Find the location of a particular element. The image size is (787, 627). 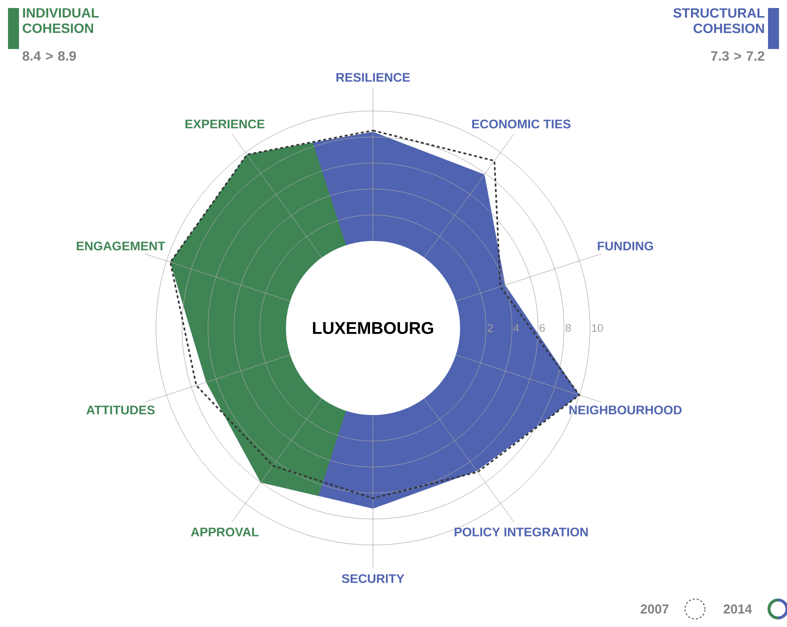

spoke-label: NEIGHBOURHOOD is located at coordinates (625, 410).